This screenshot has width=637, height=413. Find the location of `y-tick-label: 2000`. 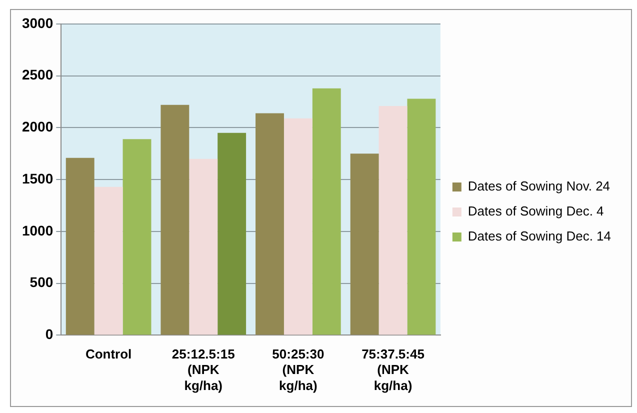

y-tick-label: 2000 is located at coordinates (38, 126).